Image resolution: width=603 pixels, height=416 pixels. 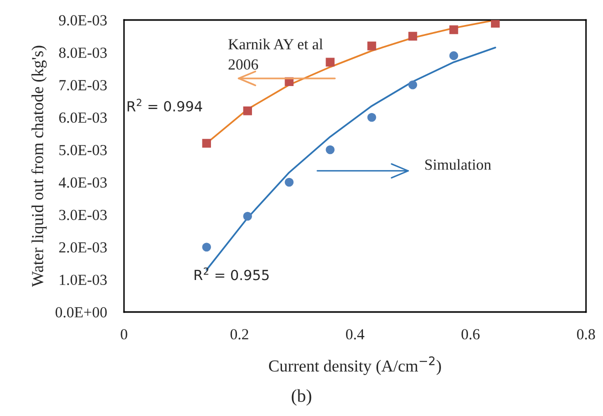 I want to click on y-tick-label: 8.0E-03, so click(x=83, y=53).